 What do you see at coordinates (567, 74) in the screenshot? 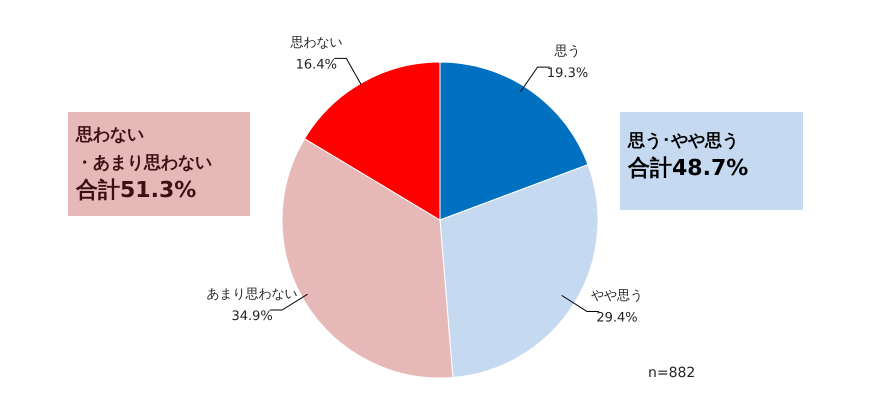
I see `data-label: 19.3%` at bounding box center [567, 74].